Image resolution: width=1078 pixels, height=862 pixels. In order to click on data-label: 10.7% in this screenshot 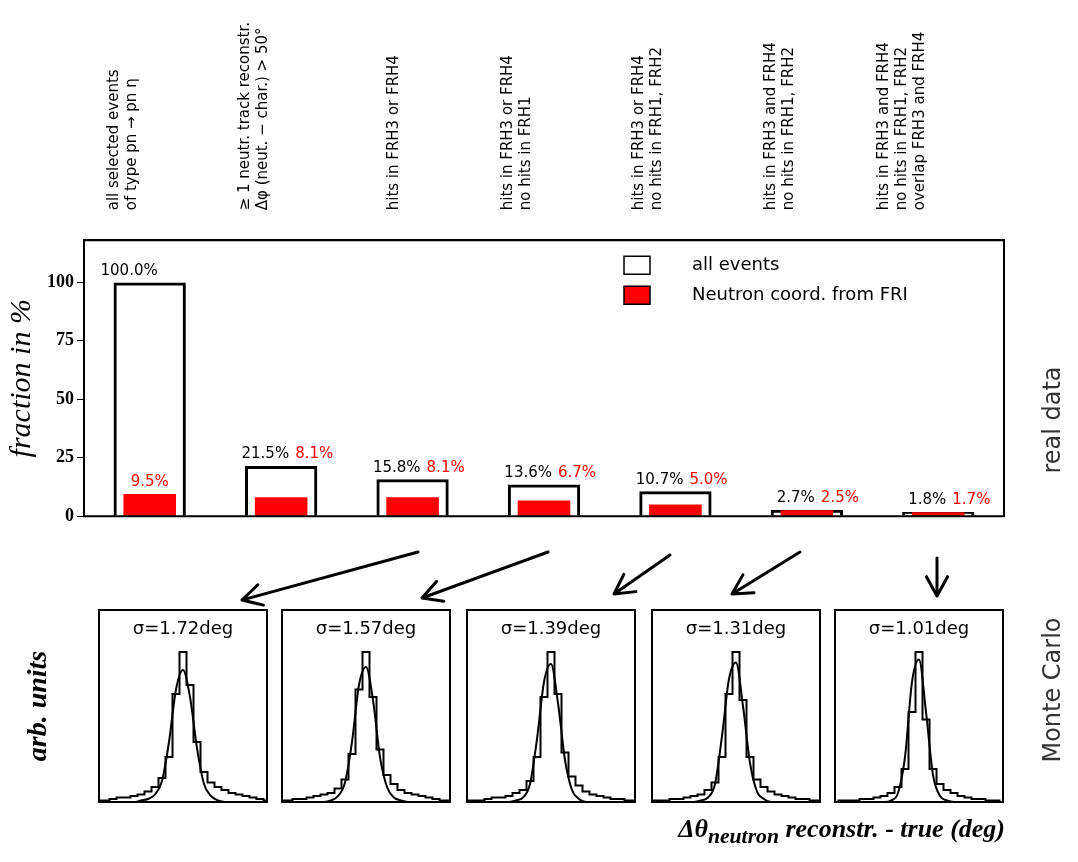, I will do `click(659, 478)`.